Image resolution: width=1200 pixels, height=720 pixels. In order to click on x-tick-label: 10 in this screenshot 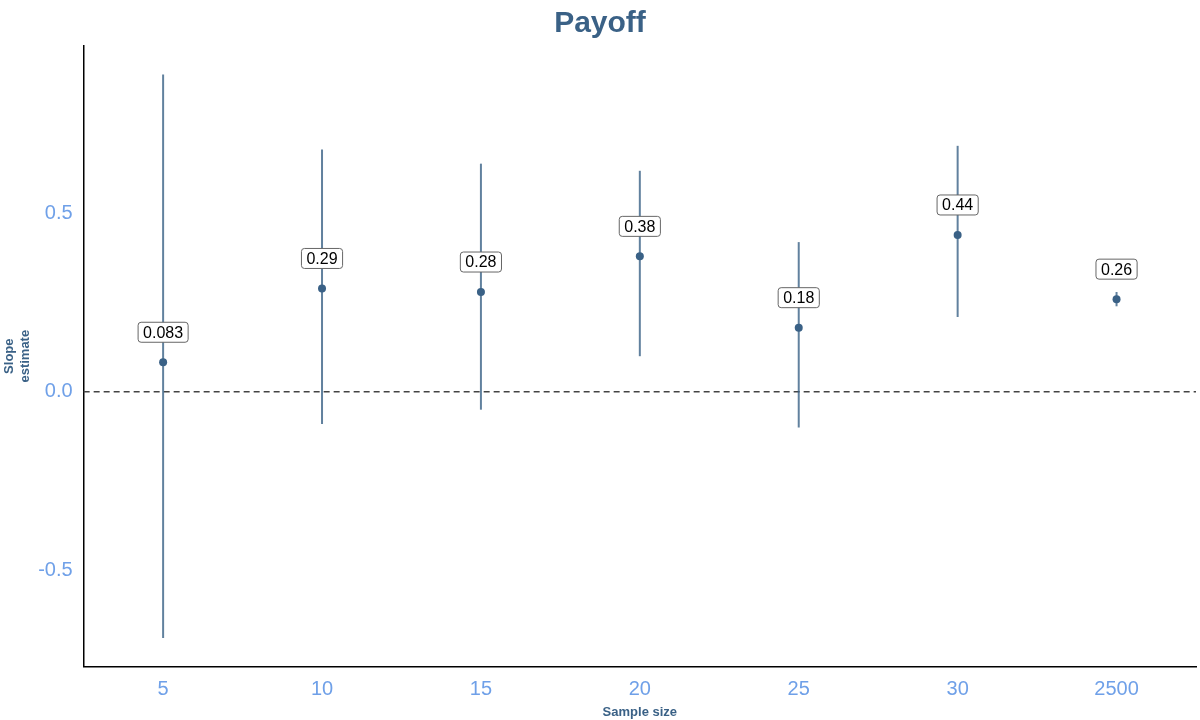, I will do `click(322, 687)`.